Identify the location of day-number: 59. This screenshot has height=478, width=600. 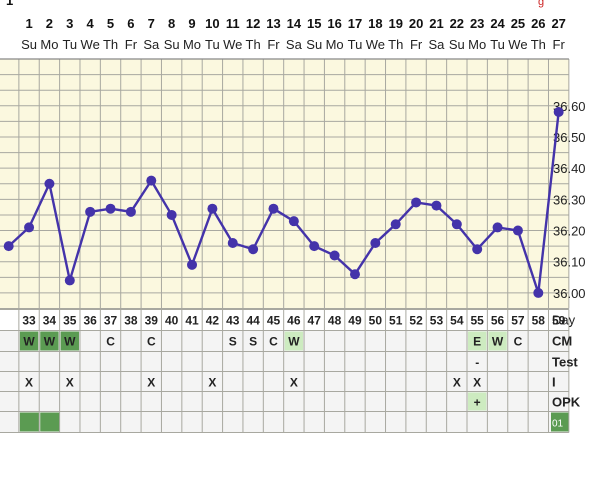
(559, 321).